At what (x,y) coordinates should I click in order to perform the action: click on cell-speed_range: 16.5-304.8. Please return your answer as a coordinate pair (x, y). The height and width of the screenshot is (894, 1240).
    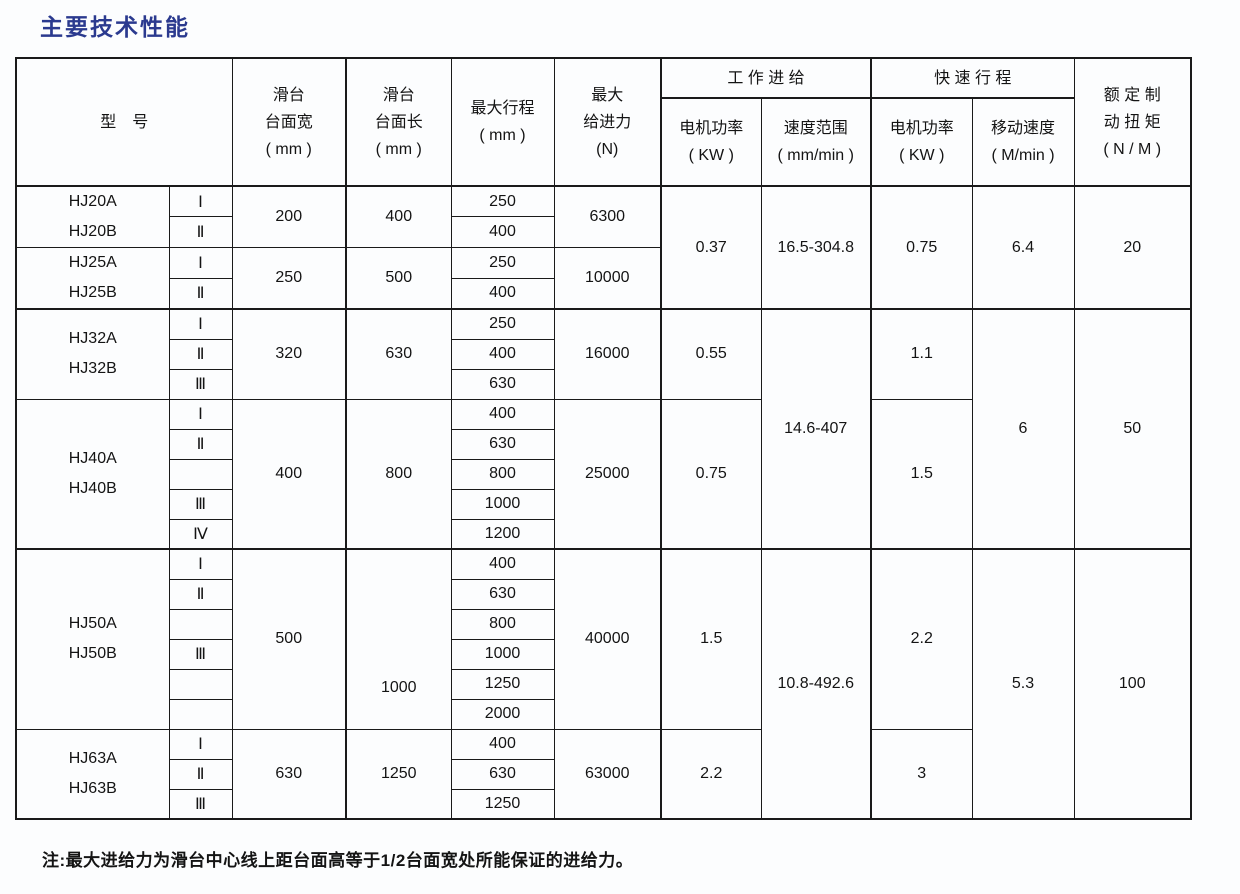
    Looking at the image, I should click on (816, 247).